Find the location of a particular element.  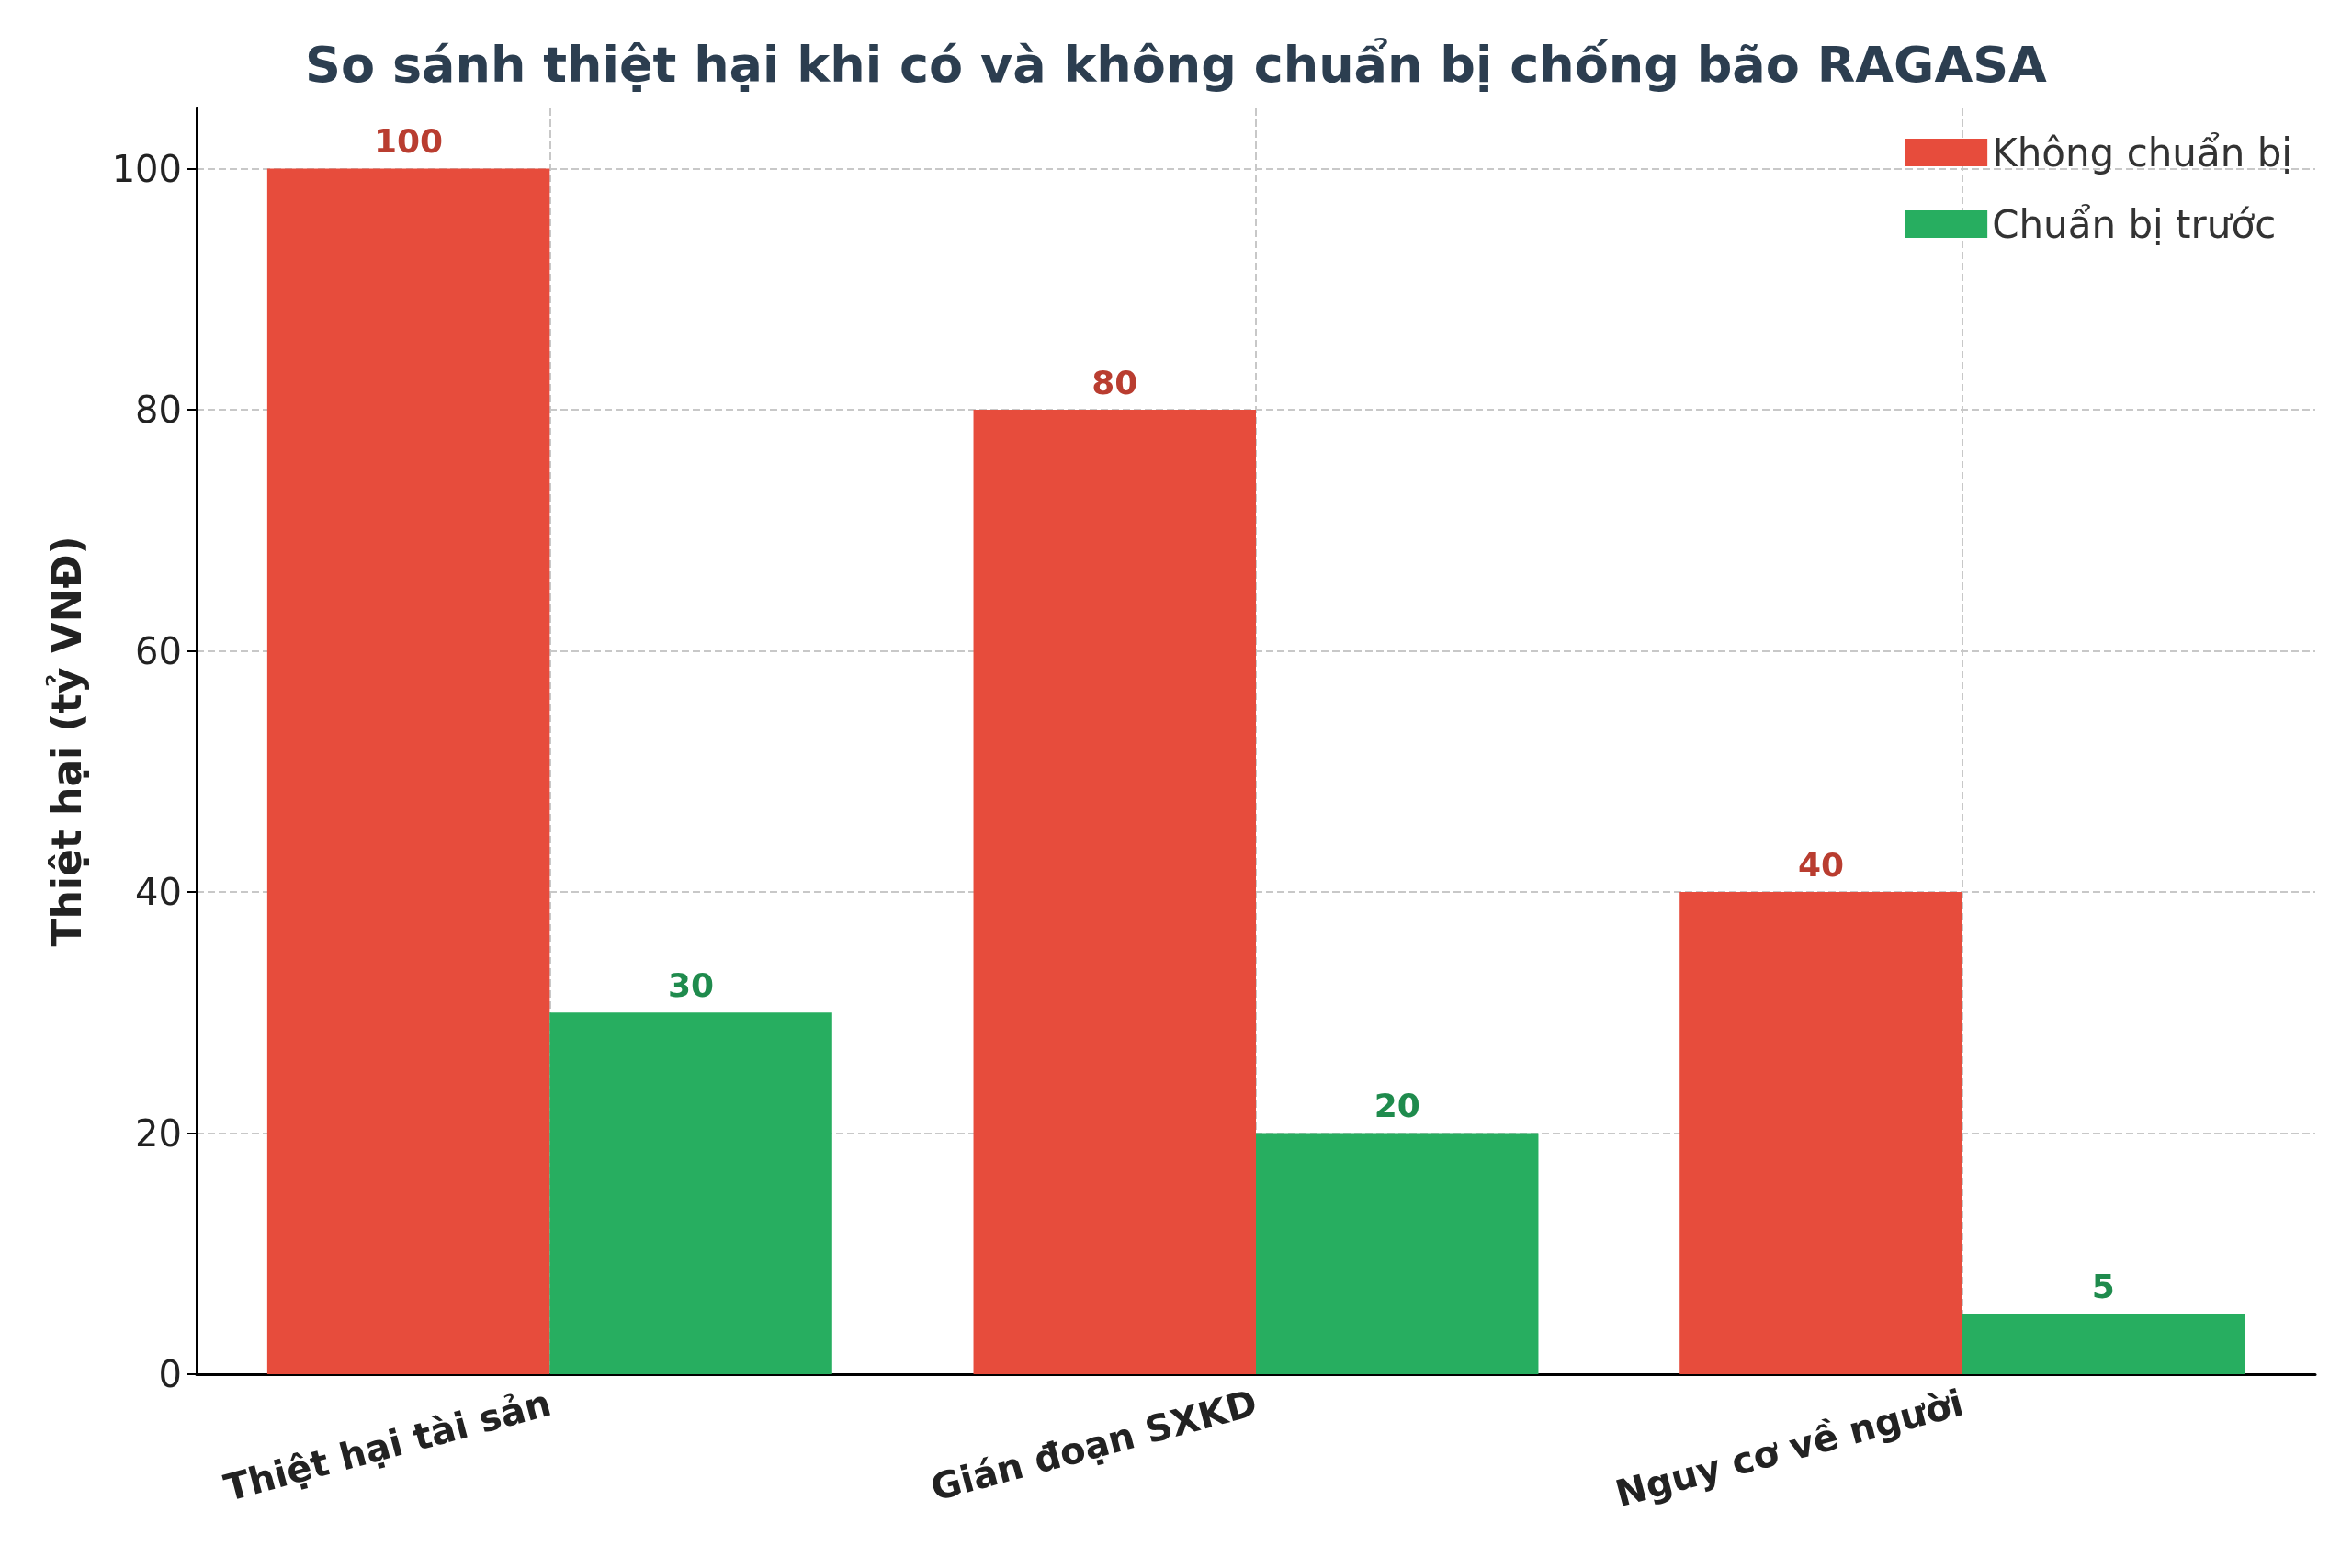

data-label: 80 is located at coordinates (1115, 382).